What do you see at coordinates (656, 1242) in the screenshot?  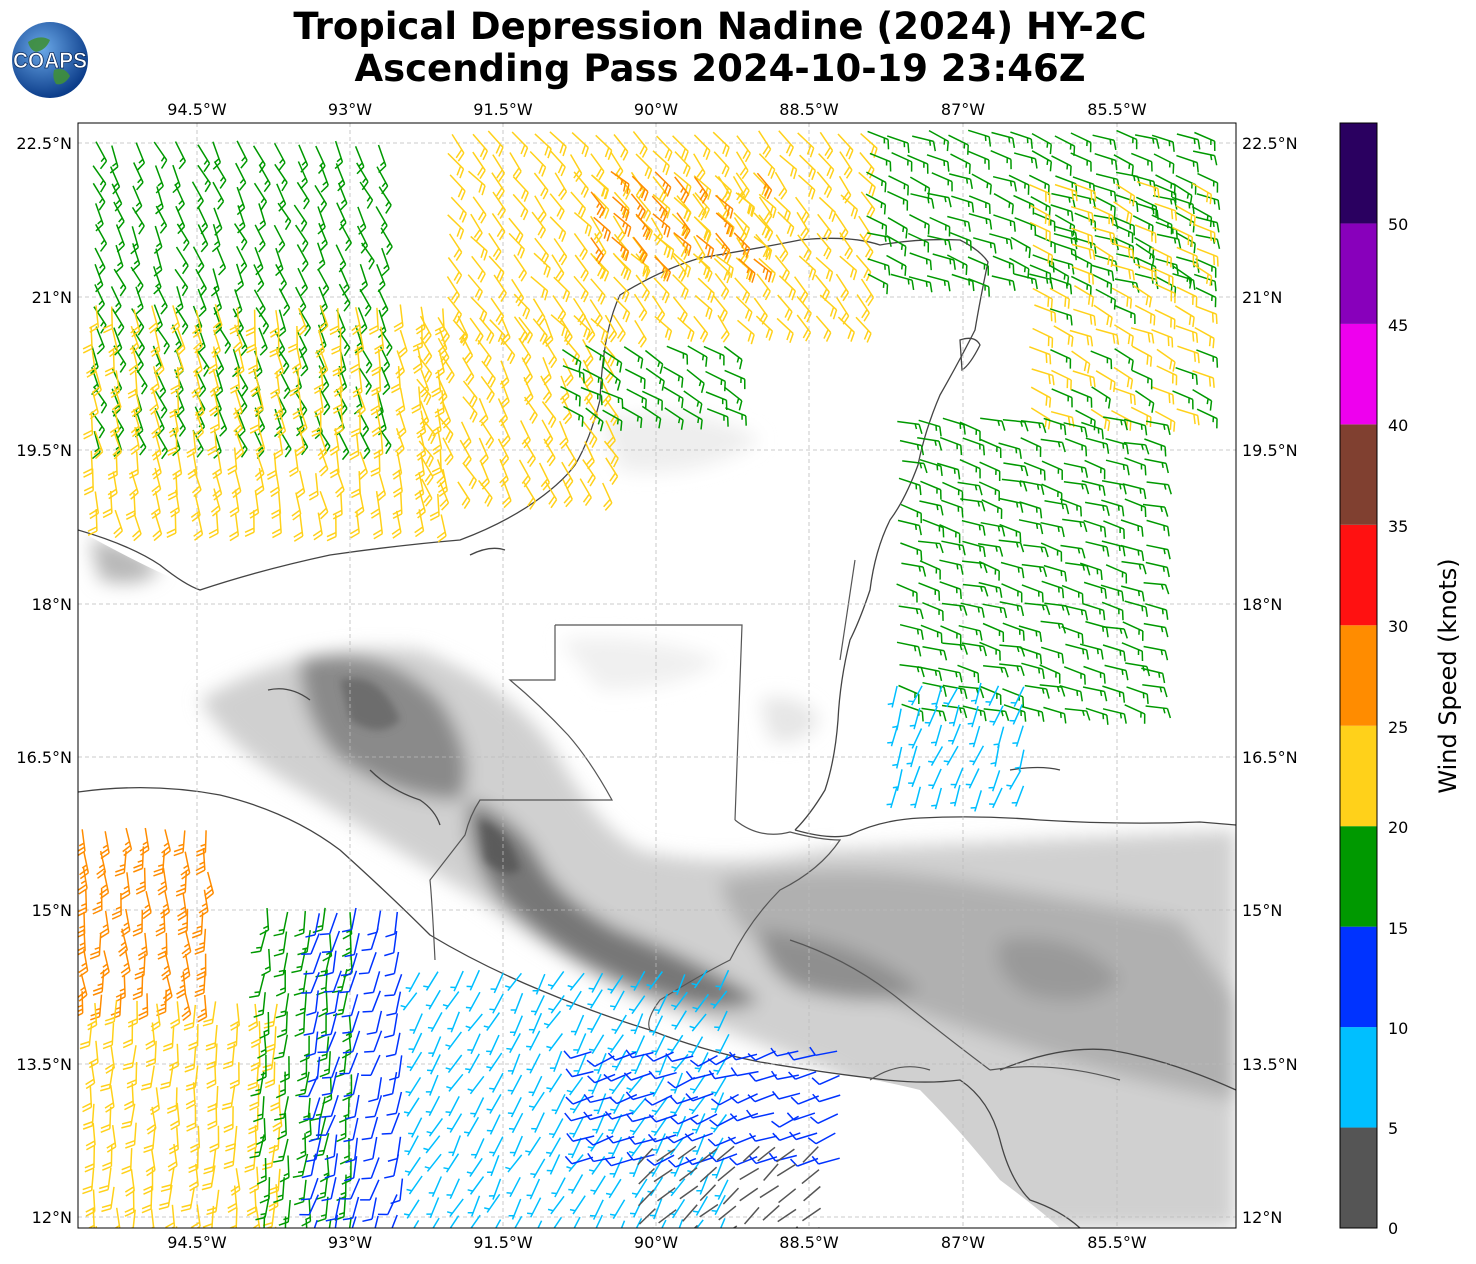 I see `lon-tick-bottom: 90°W` at bounding box center [656, 1242].